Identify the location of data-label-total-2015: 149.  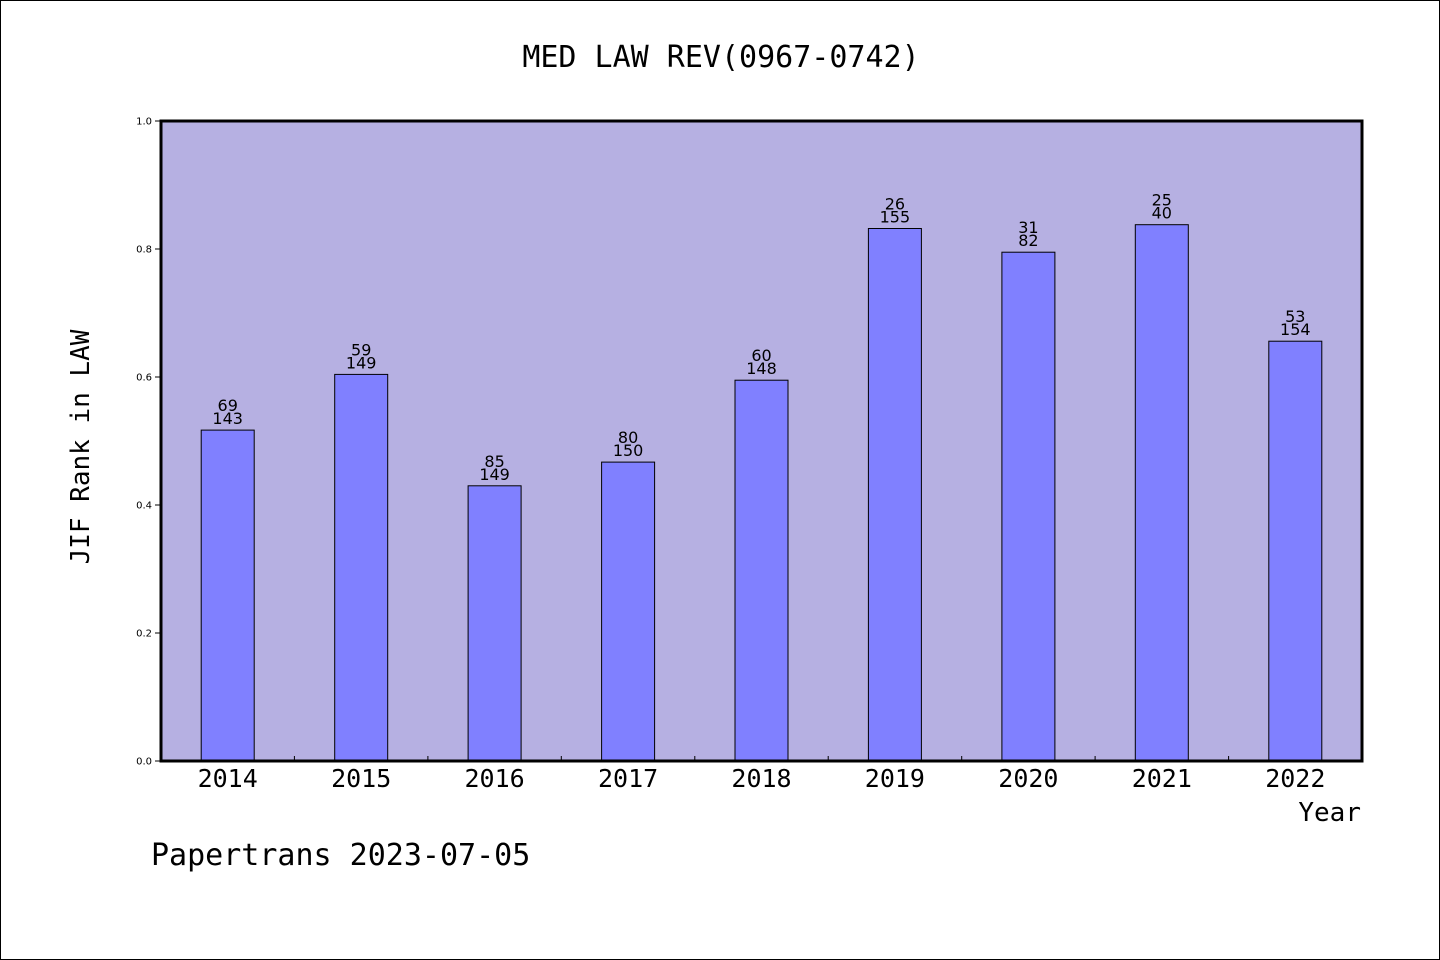
(361, 362).